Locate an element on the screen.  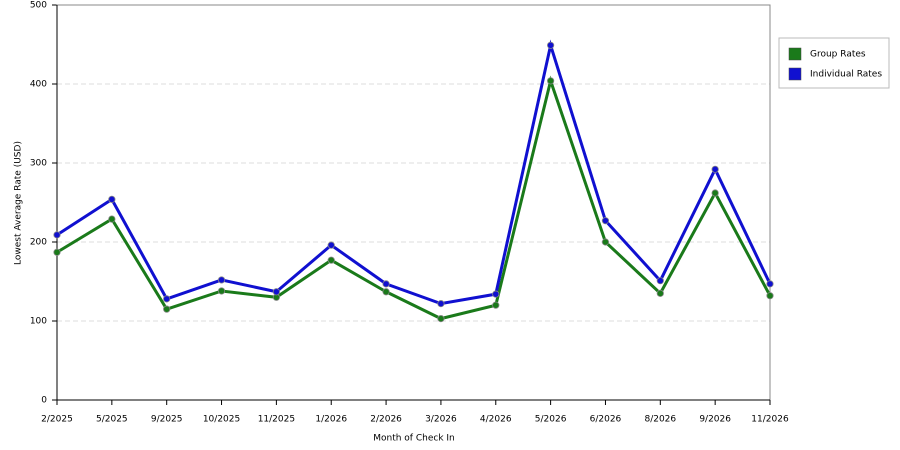
y-tick-label: 0 is located at coordinates (44, 401).